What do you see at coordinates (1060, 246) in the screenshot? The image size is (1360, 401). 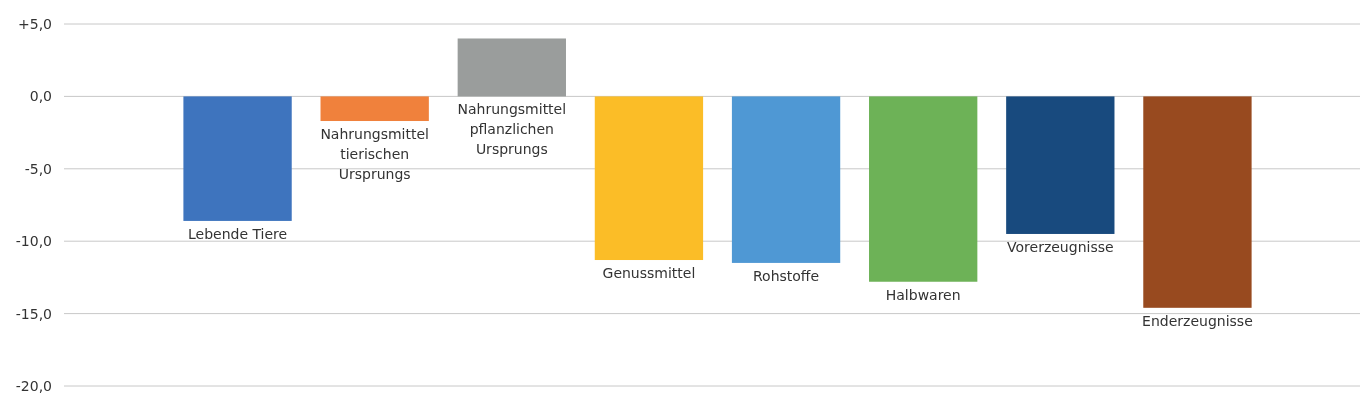 I see `x-tick-label: Vorerzeugnisse` at bounding box center [1060, 246].